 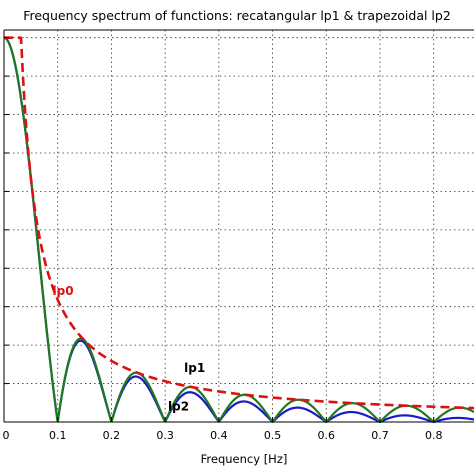 What do you see at coordinates (58, 435) in the screenshot?
I see `x-tick-label: 0.1` at bounding box center [58, 435].